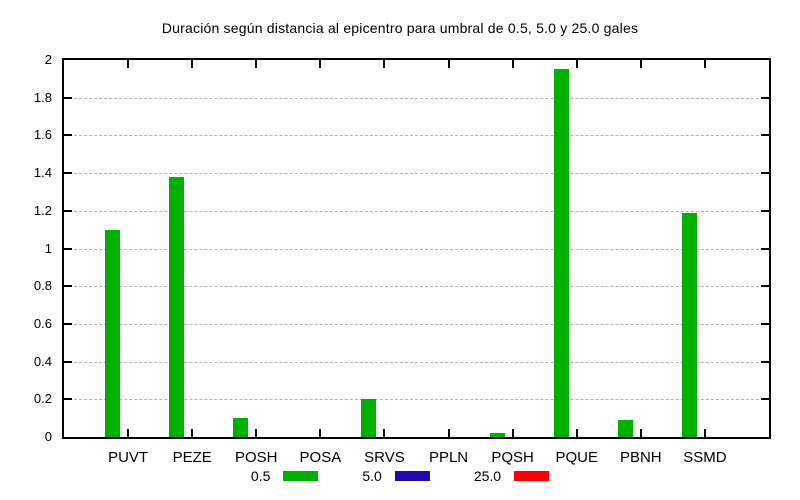 The image size is (800, 500). Describe the element at coordinates (705, 457) in the screenshot. I see `x-tick-label: SSMD` at that location.